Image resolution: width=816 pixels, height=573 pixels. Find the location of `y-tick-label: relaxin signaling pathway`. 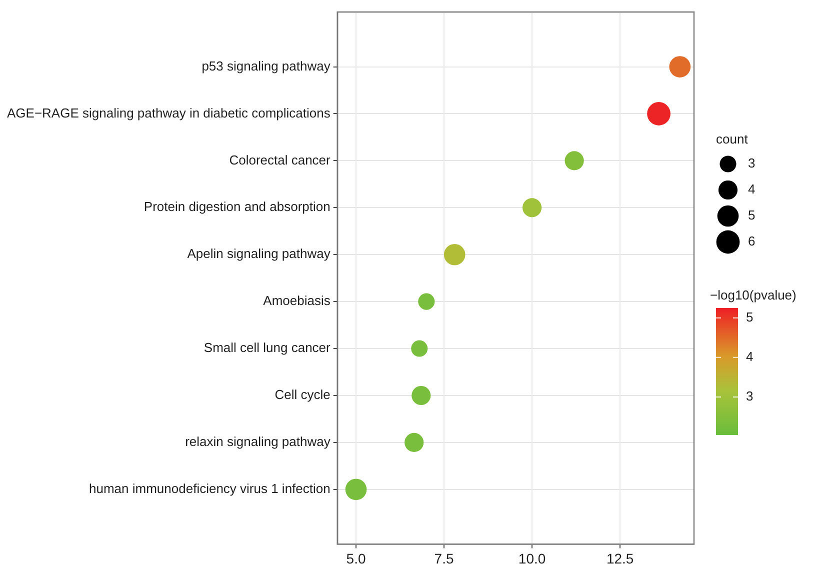

y-tick-label: relaxin signaling pathway is located at coordinates (258, 442).